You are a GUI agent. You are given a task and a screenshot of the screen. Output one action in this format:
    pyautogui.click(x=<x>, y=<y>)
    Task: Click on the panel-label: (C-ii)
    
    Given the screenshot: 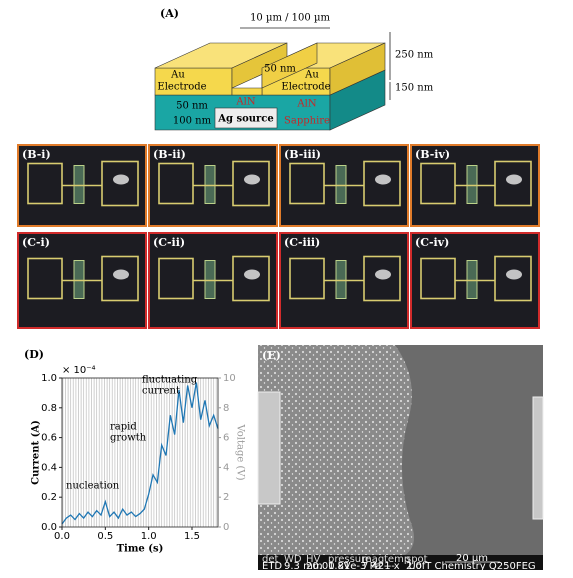 What is the action you would take?
    pyautogui.click(x=169, y=242)
    